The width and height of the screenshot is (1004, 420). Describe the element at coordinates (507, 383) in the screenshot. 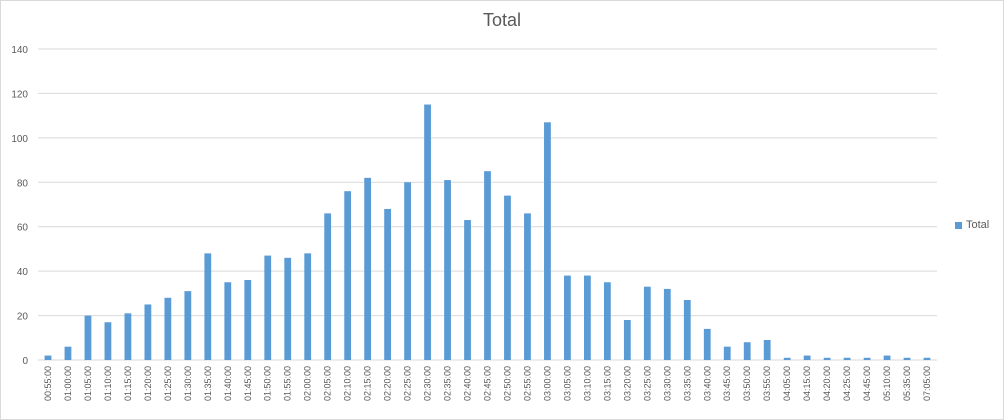

I see `x-tick-label: 02:50:00` at that location.